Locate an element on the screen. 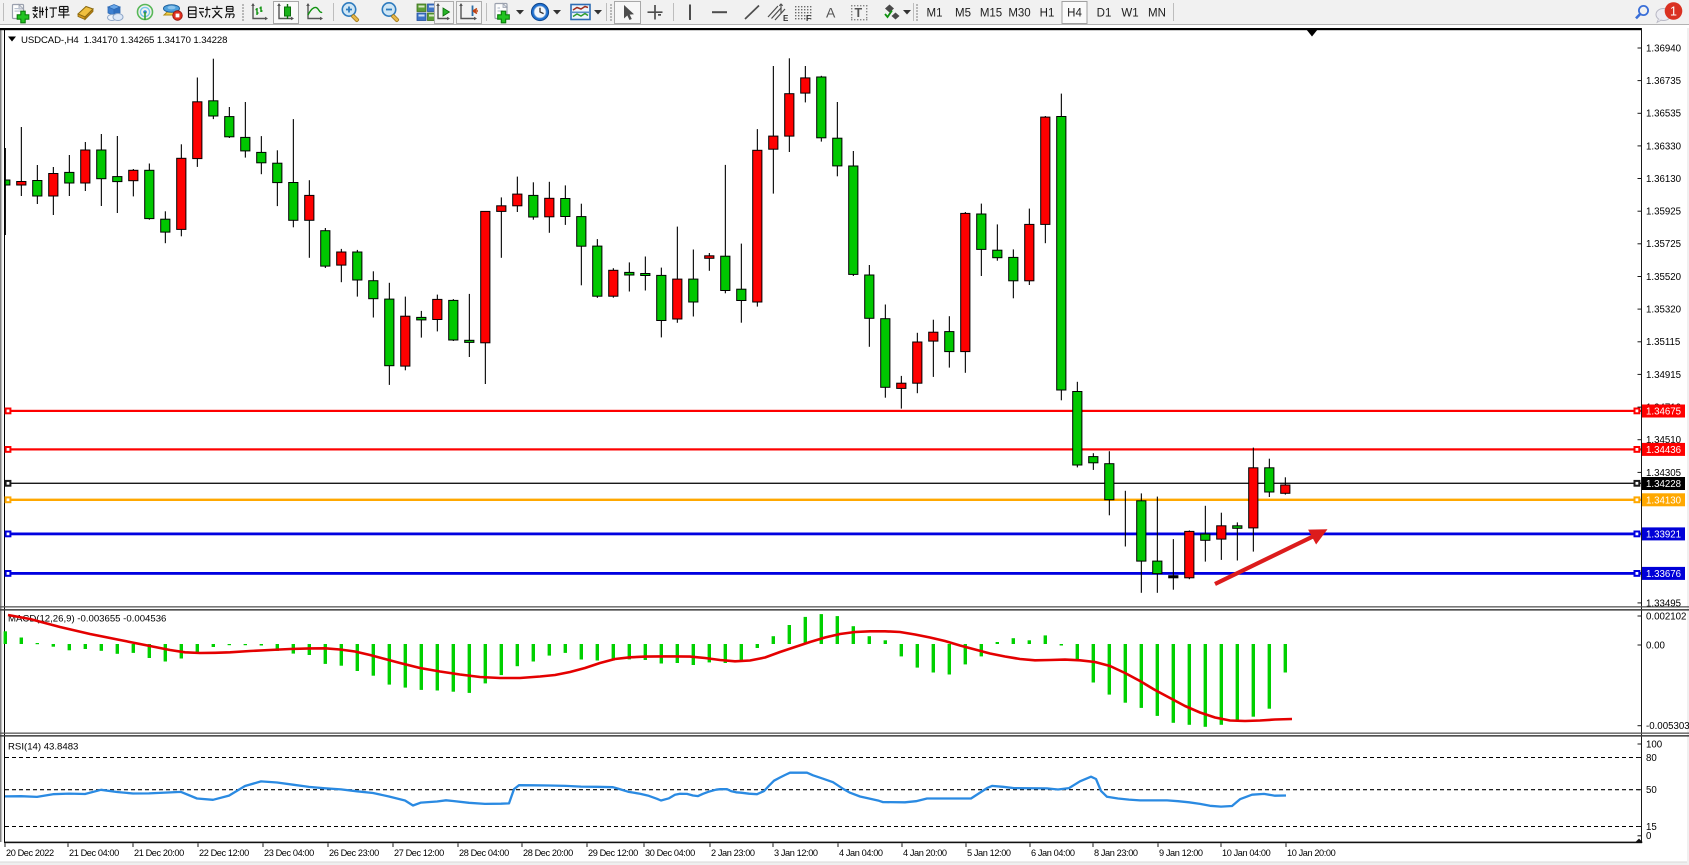  svg-text: 1.36130 is located at coordinates (1664, 179).